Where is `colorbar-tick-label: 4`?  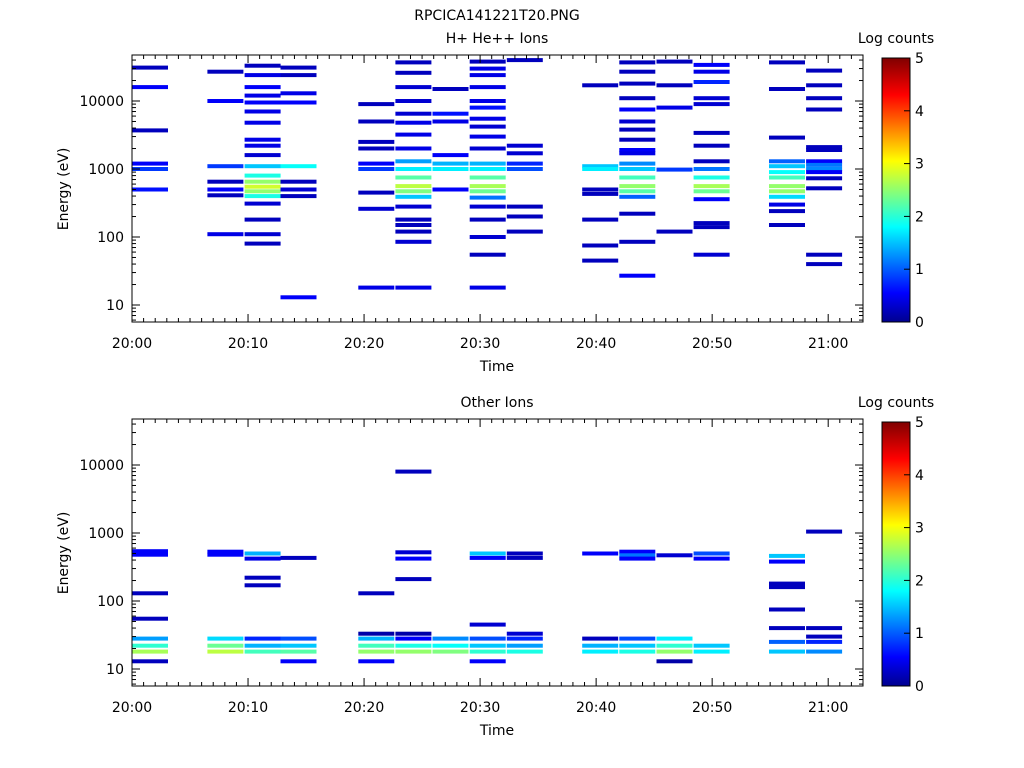 colorbar-tick-label: 4 is located at coordinates (919, 476).